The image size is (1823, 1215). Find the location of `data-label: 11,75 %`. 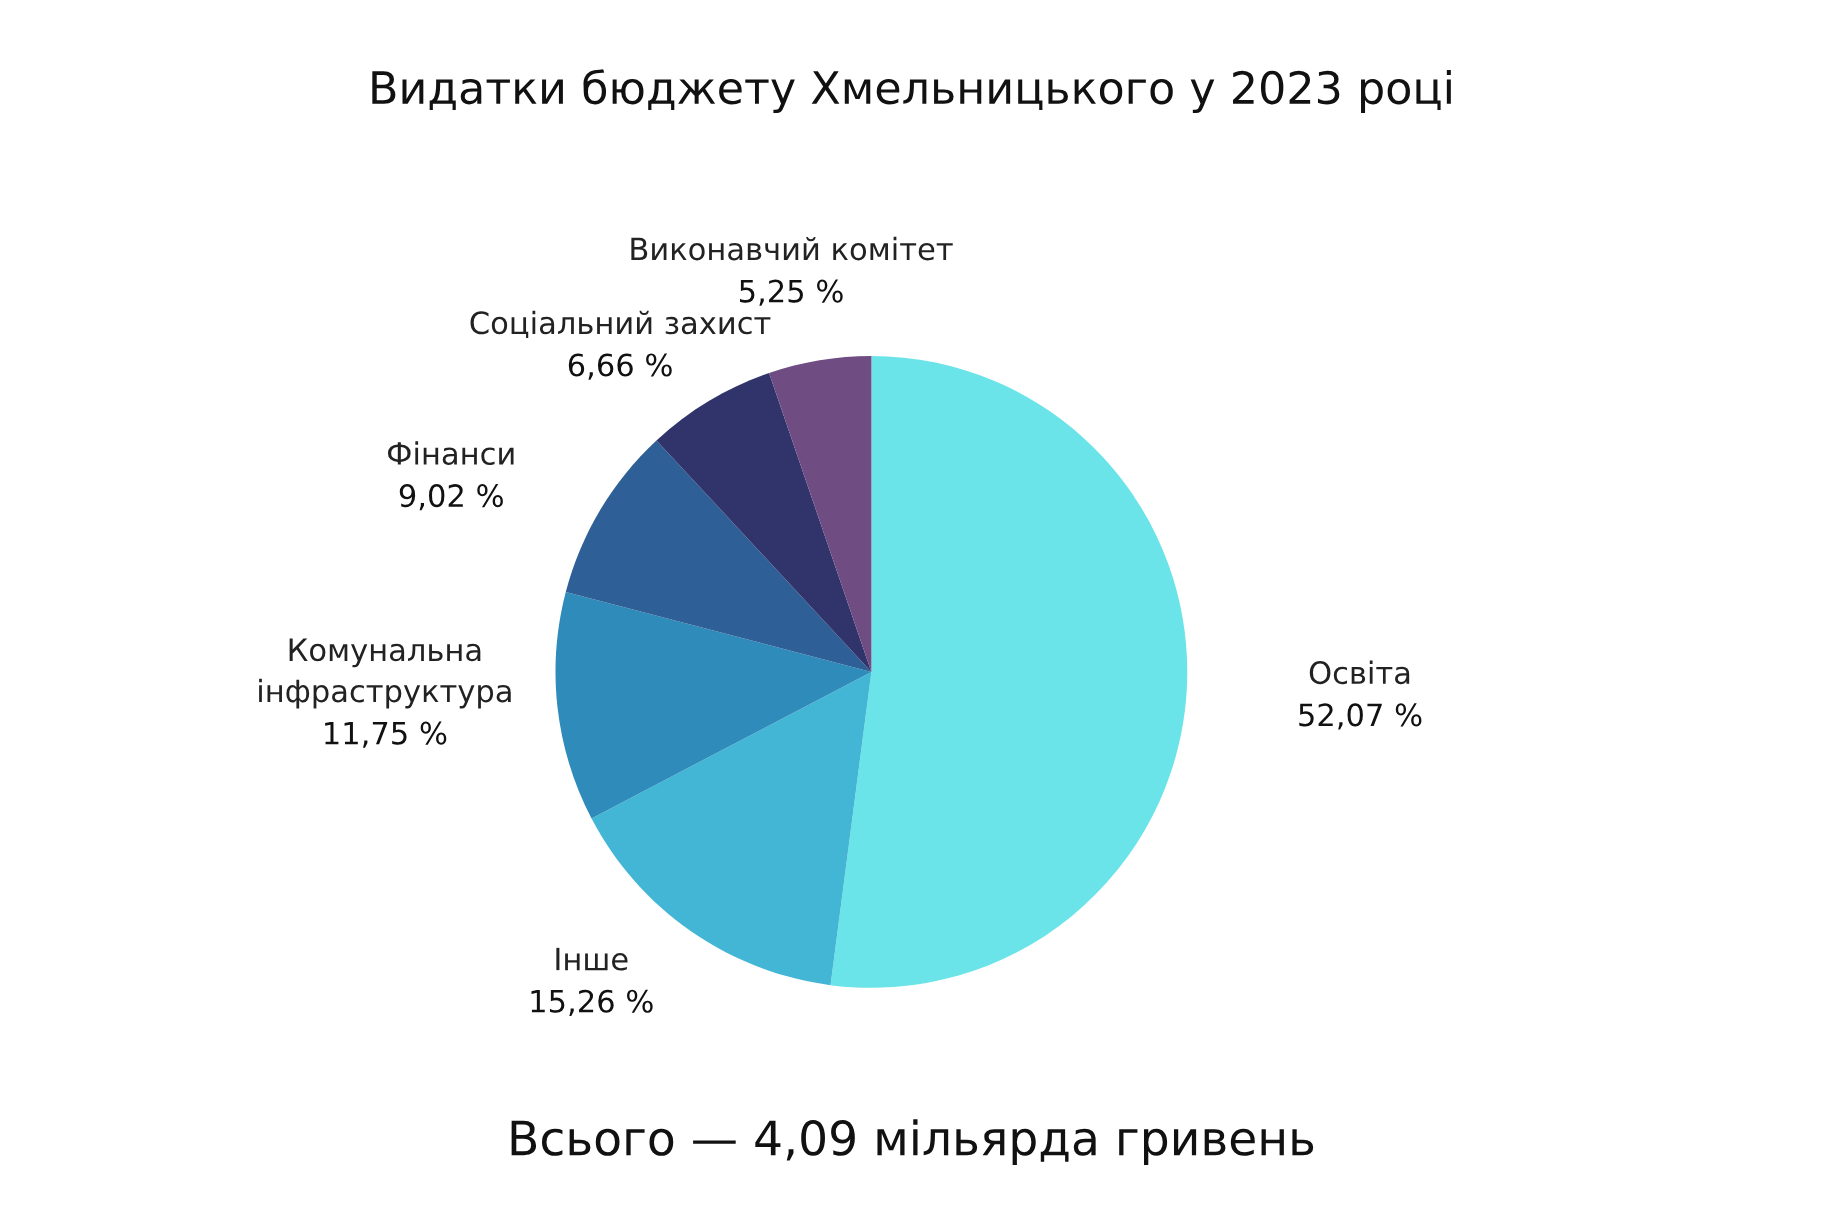

data-label: 11,75 % is located at coordinates (386, 734).